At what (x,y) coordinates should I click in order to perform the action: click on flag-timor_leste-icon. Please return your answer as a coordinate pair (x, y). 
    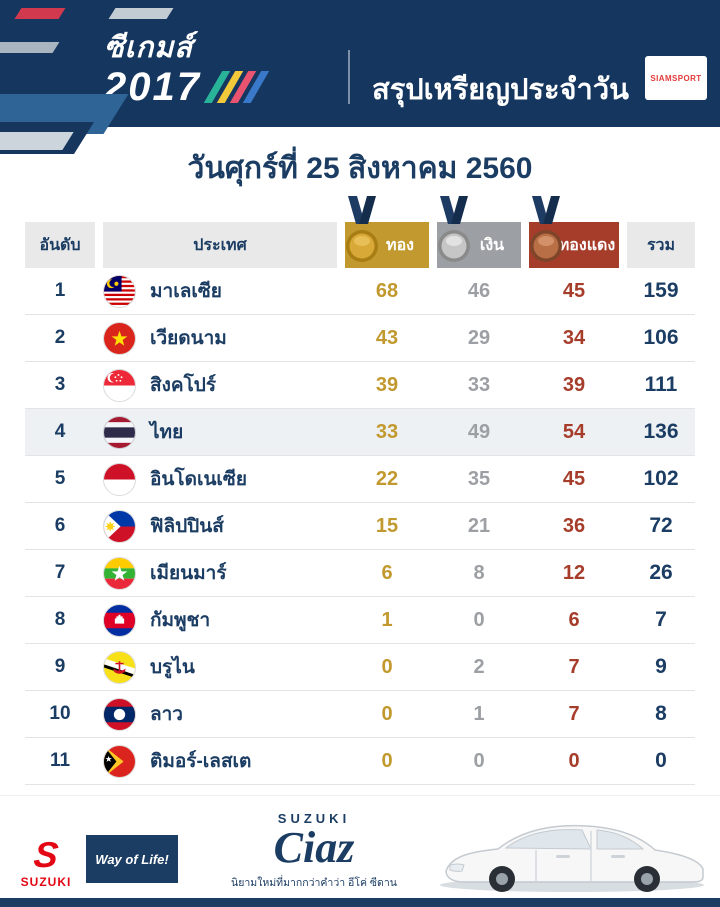
    Looking at the image, I should click on (119, 761).